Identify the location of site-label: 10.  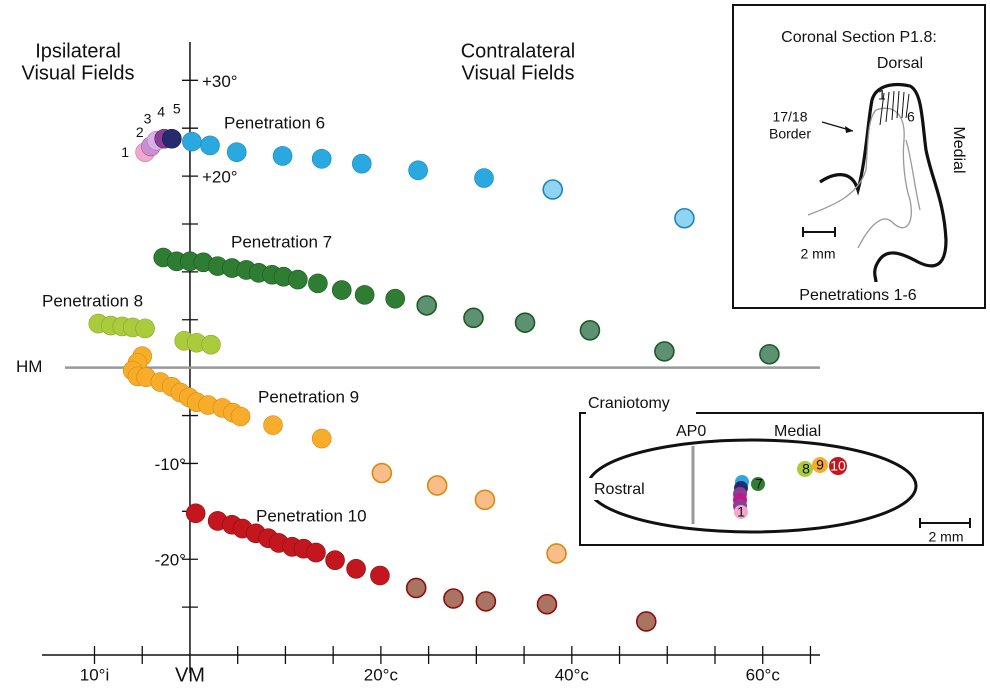
(838, 466).